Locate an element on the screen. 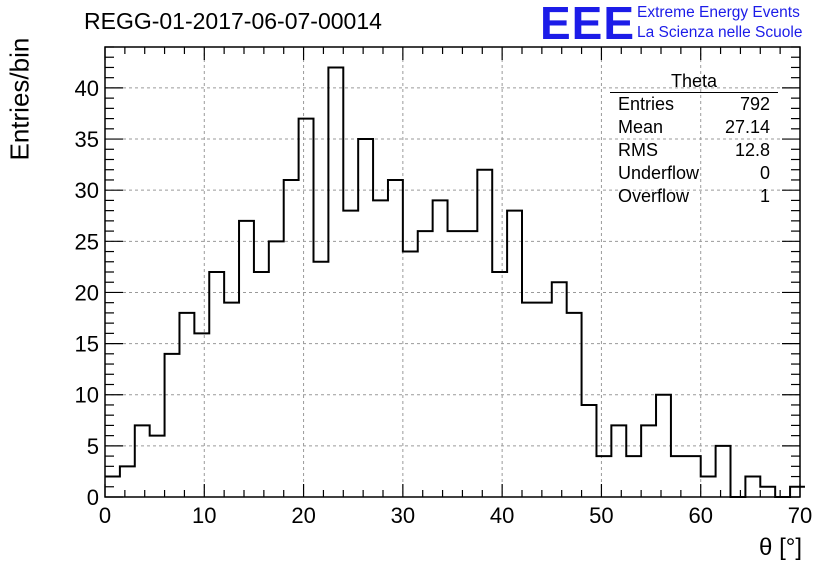 This screenshot has width=836, height=572. x-tick-label: 0 is located at coordinates (105, 515).